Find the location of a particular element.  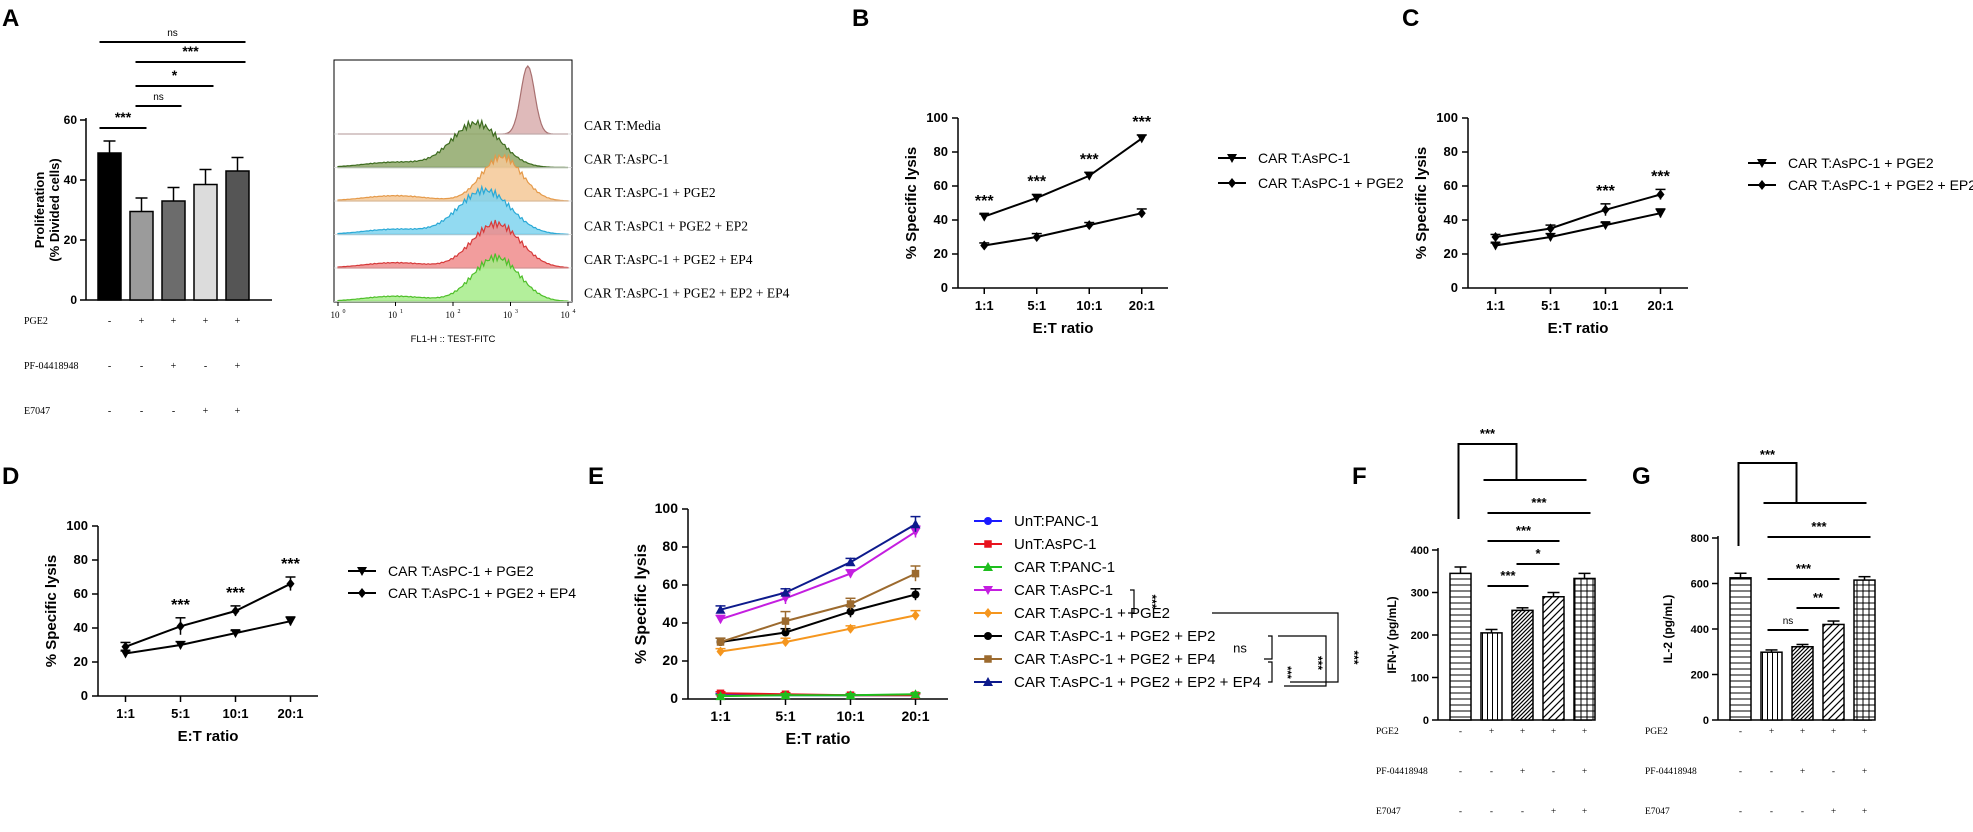

track-label: CAR T:AsPC-1 + PGE2 + EP4 is located at coordinates (668, 259).